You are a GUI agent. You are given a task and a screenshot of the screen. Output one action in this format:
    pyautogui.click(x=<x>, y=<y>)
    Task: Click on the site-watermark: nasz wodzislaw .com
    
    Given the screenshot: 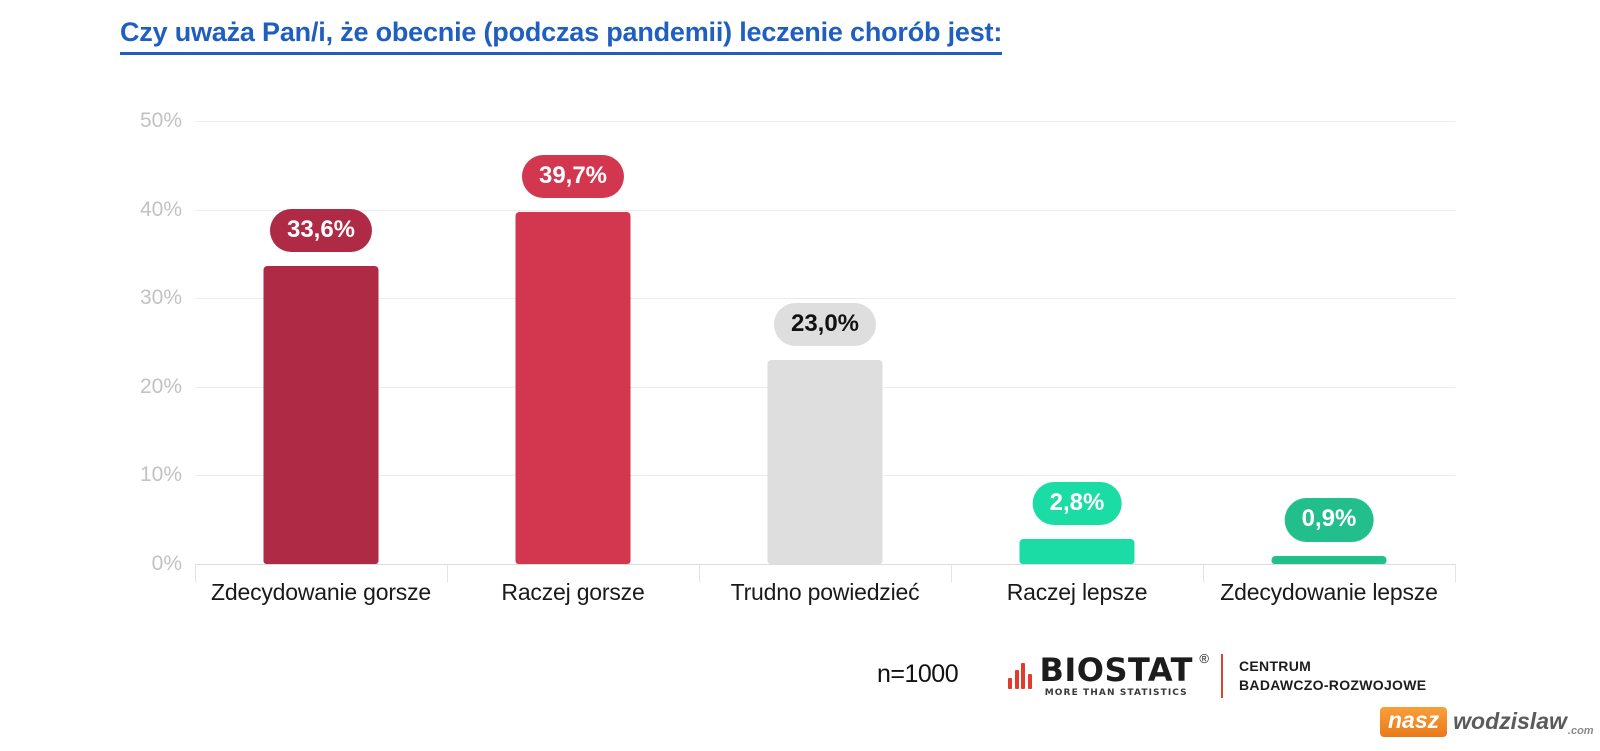 What is the action you would take?
    pyautogui.click(x=1487, y=722)
    